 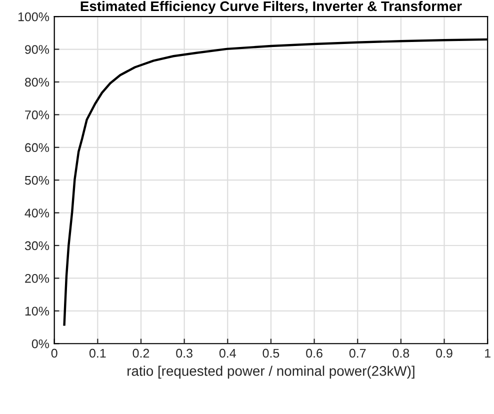 What do you see at coordinates (37, 278) in the screenshot?
I see `y-tick-label: 20%` at bounding box center [37, 278].